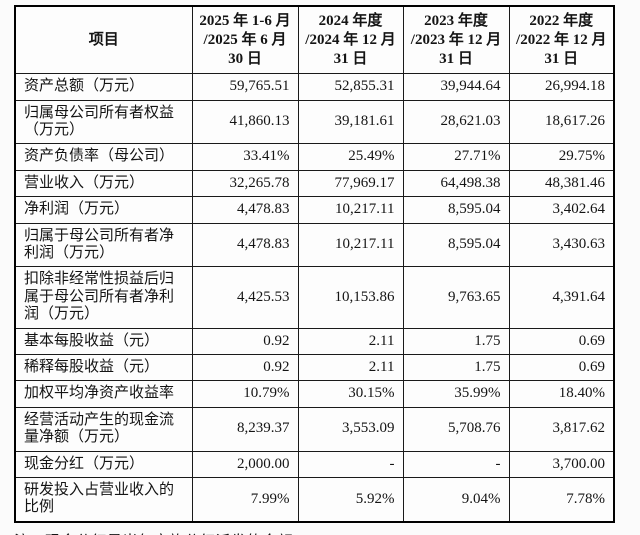 The width and height of the screenshot is (640, 535). What do you see at coordinates (103, 394) in the screenshot?
I see `row-label: 加权平均净资产收益率` at bounding box center [103, 394].